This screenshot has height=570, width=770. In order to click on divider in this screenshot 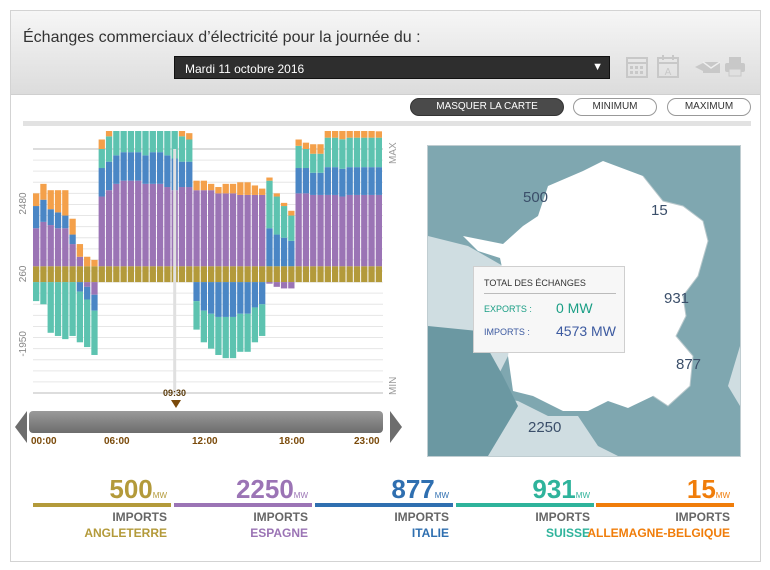, I will do `click(387, 123)`.